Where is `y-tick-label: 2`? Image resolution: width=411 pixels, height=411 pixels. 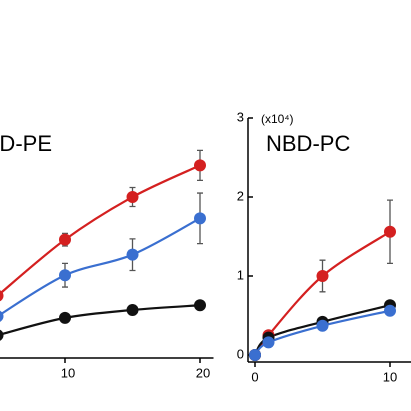 y-tick-label: 2 is located at coordinates (240, 195).